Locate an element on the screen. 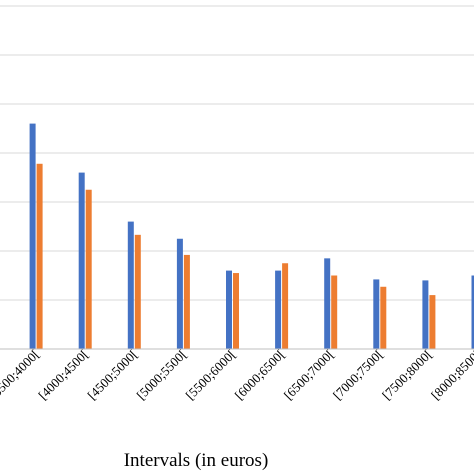  x-tick-label: [6000;6500[ is located at coordinates (260, 375).